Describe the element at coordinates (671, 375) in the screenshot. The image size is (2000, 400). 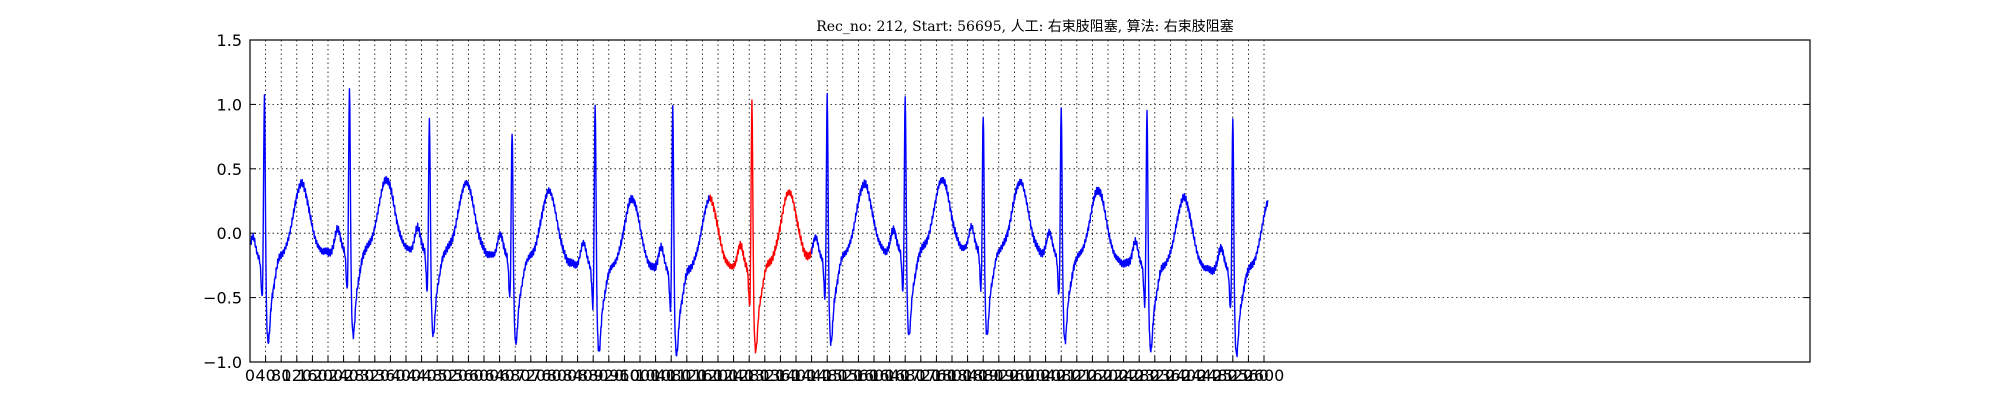
I see `x-tick-label: 1080` at that location.